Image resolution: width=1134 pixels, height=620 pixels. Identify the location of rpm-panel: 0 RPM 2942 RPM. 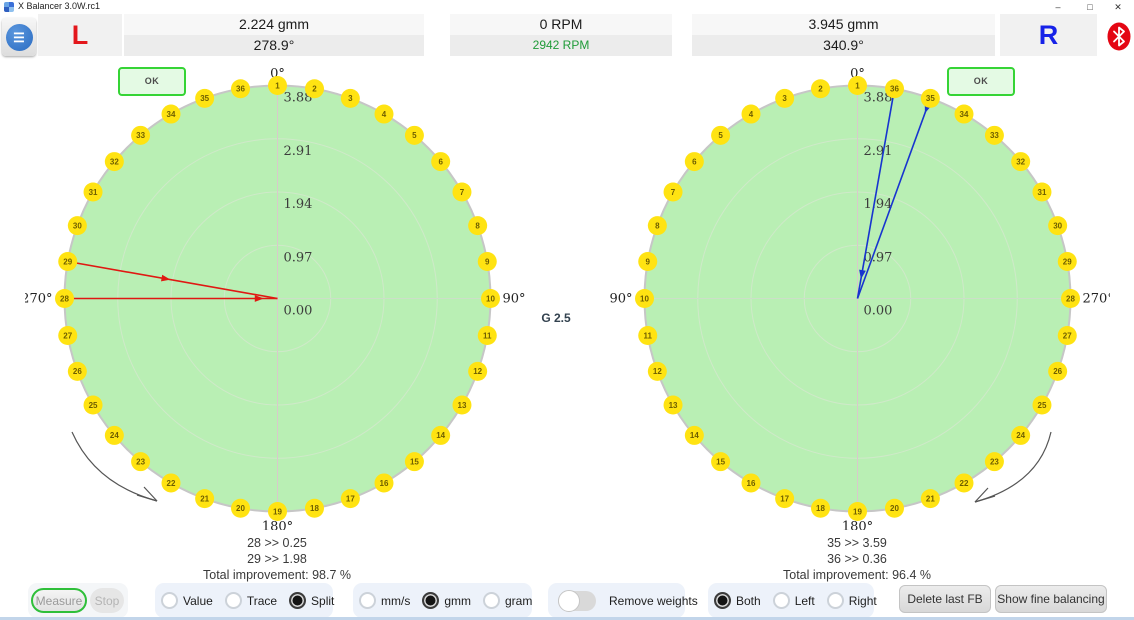
(561, 35).